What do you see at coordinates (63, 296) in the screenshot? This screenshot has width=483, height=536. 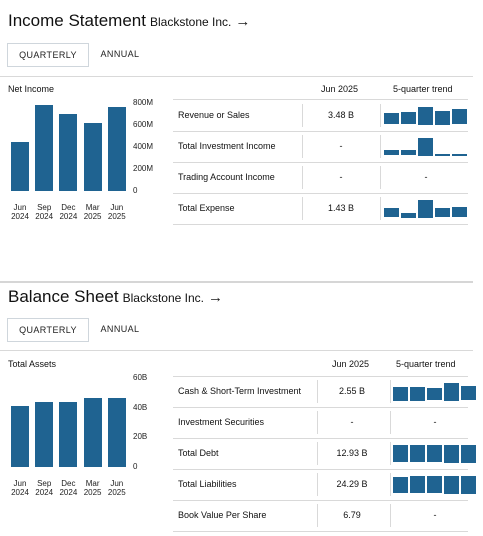 I see `section-title: Balance Sheet` at bounding box center [63, 296].